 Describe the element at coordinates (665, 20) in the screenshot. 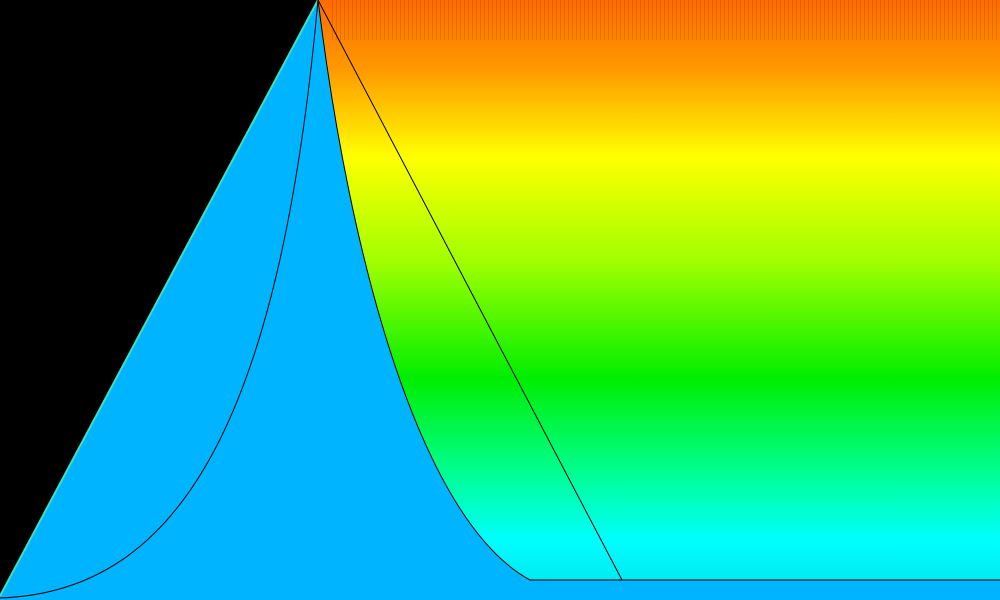

I see `spectrum-streaks` at that location.